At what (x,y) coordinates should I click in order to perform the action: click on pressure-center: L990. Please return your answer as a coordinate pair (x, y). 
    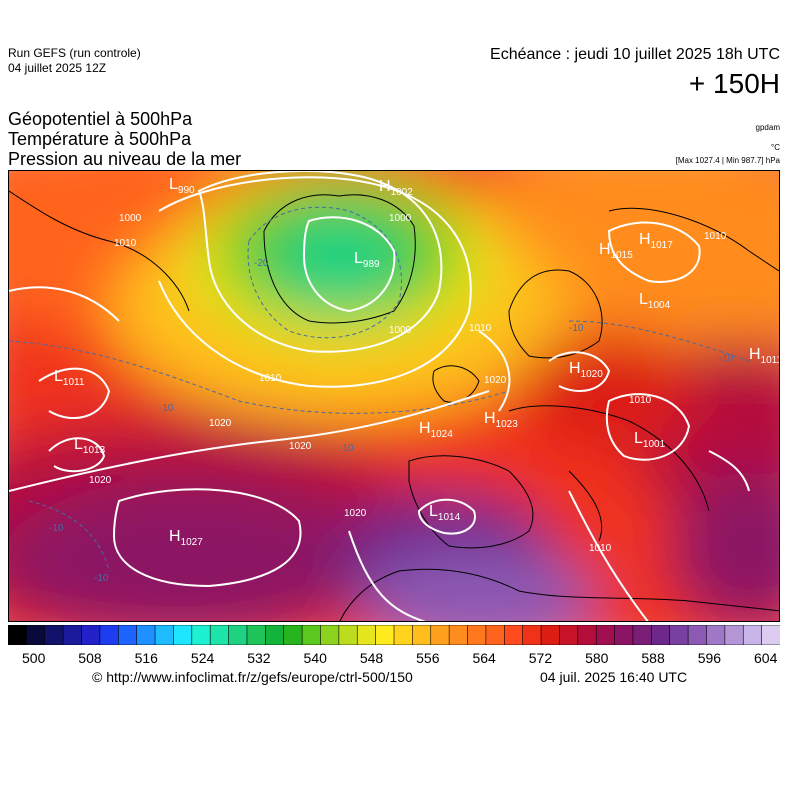
    Looking at the image, I should click on (182, 186).